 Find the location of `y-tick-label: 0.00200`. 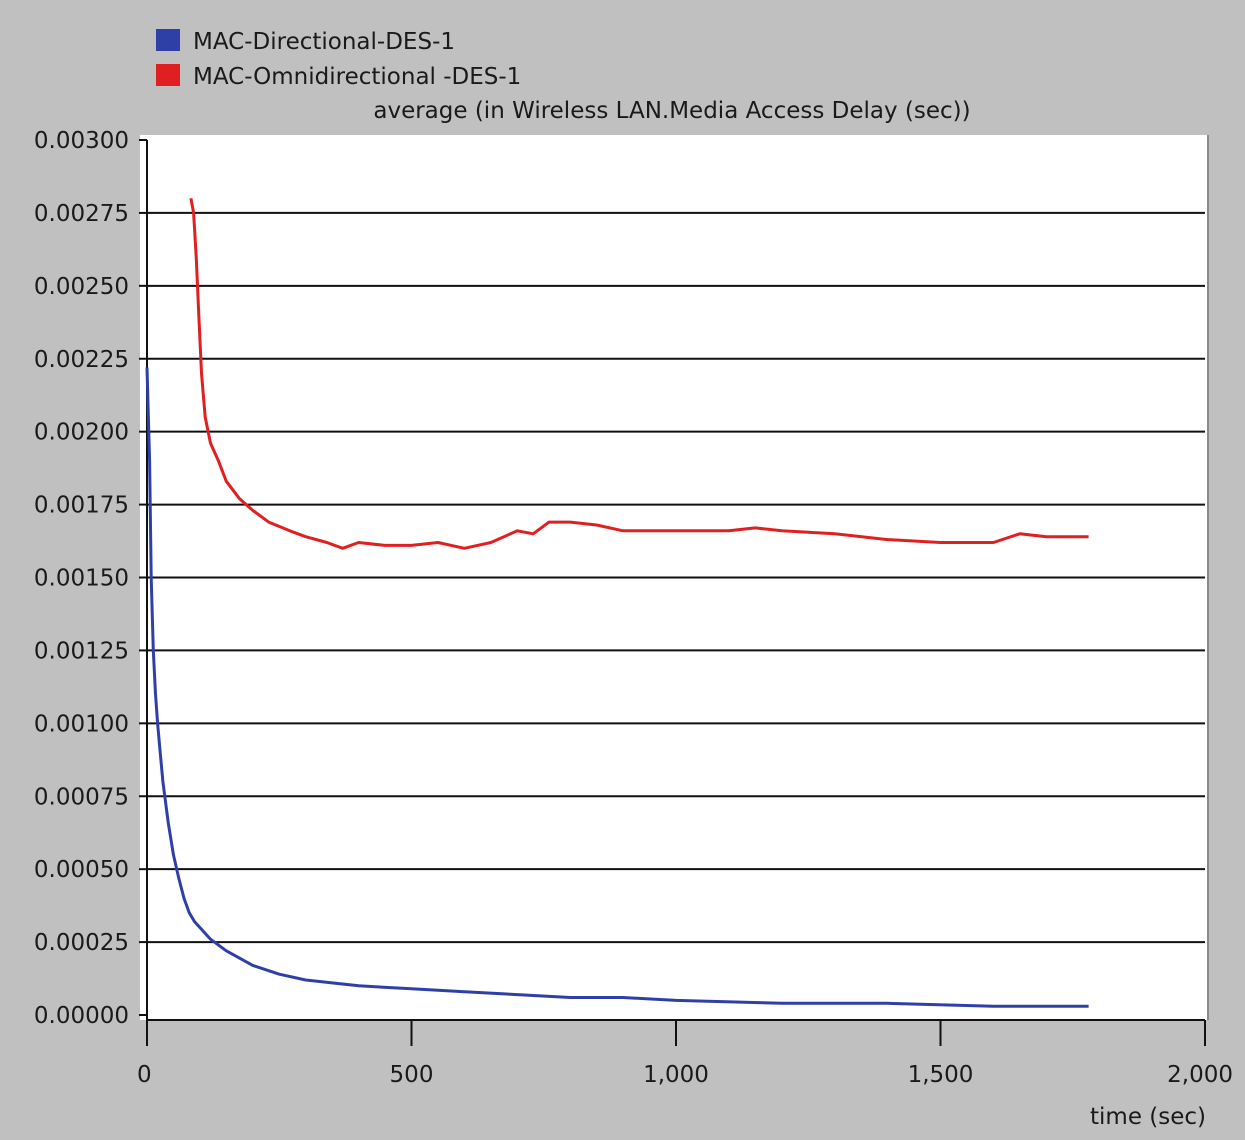

y-tick-label: 0.00200 is located at coordinates (81, 433).